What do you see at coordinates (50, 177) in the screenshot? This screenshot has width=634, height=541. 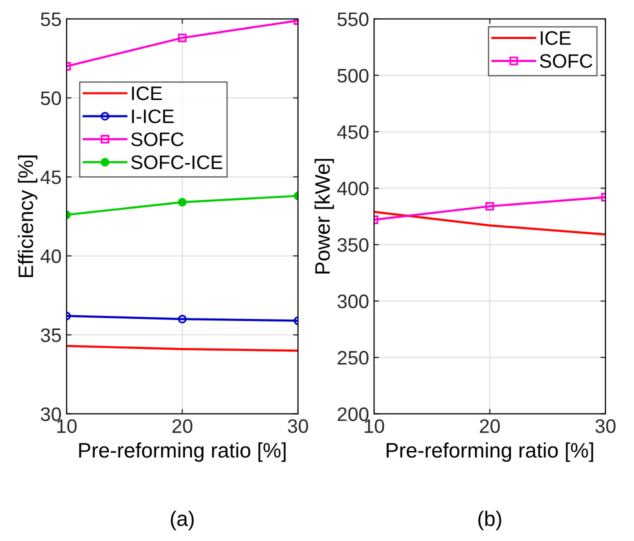 I see `y-tick-label: 45` at bounding box center [50, 177].